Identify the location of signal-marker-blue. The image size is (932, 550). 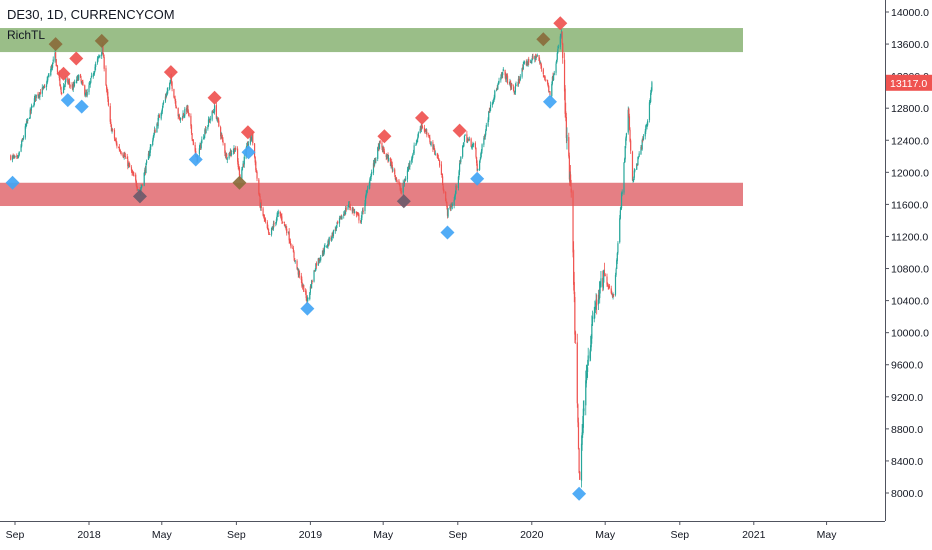
(248, 152).